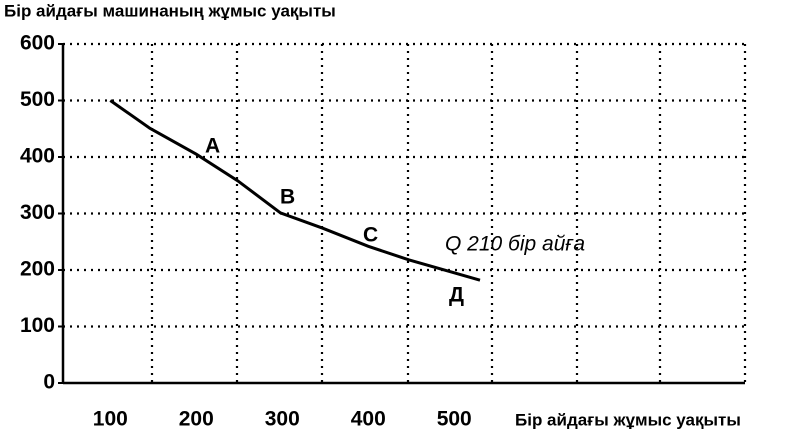  What do you see at coordinates (454, 419) in the screenshot?
I see `x-tick-label: 500` at bounding box center [454, 419].